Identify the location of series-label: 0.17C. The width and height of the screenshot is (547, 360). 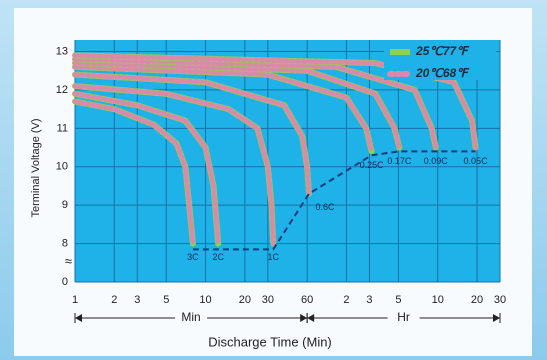
(399, 161).